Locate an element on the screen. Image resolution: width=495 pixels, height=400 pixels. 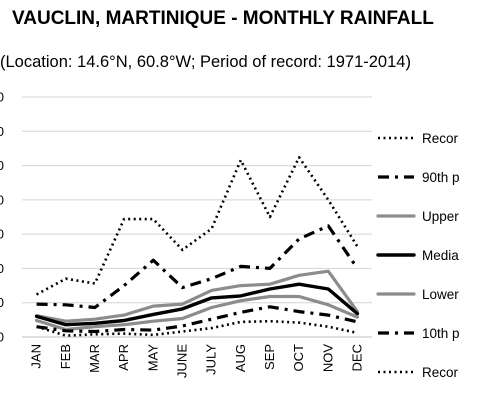
x-tick-label: DEC is located at coordinates (356, 357).